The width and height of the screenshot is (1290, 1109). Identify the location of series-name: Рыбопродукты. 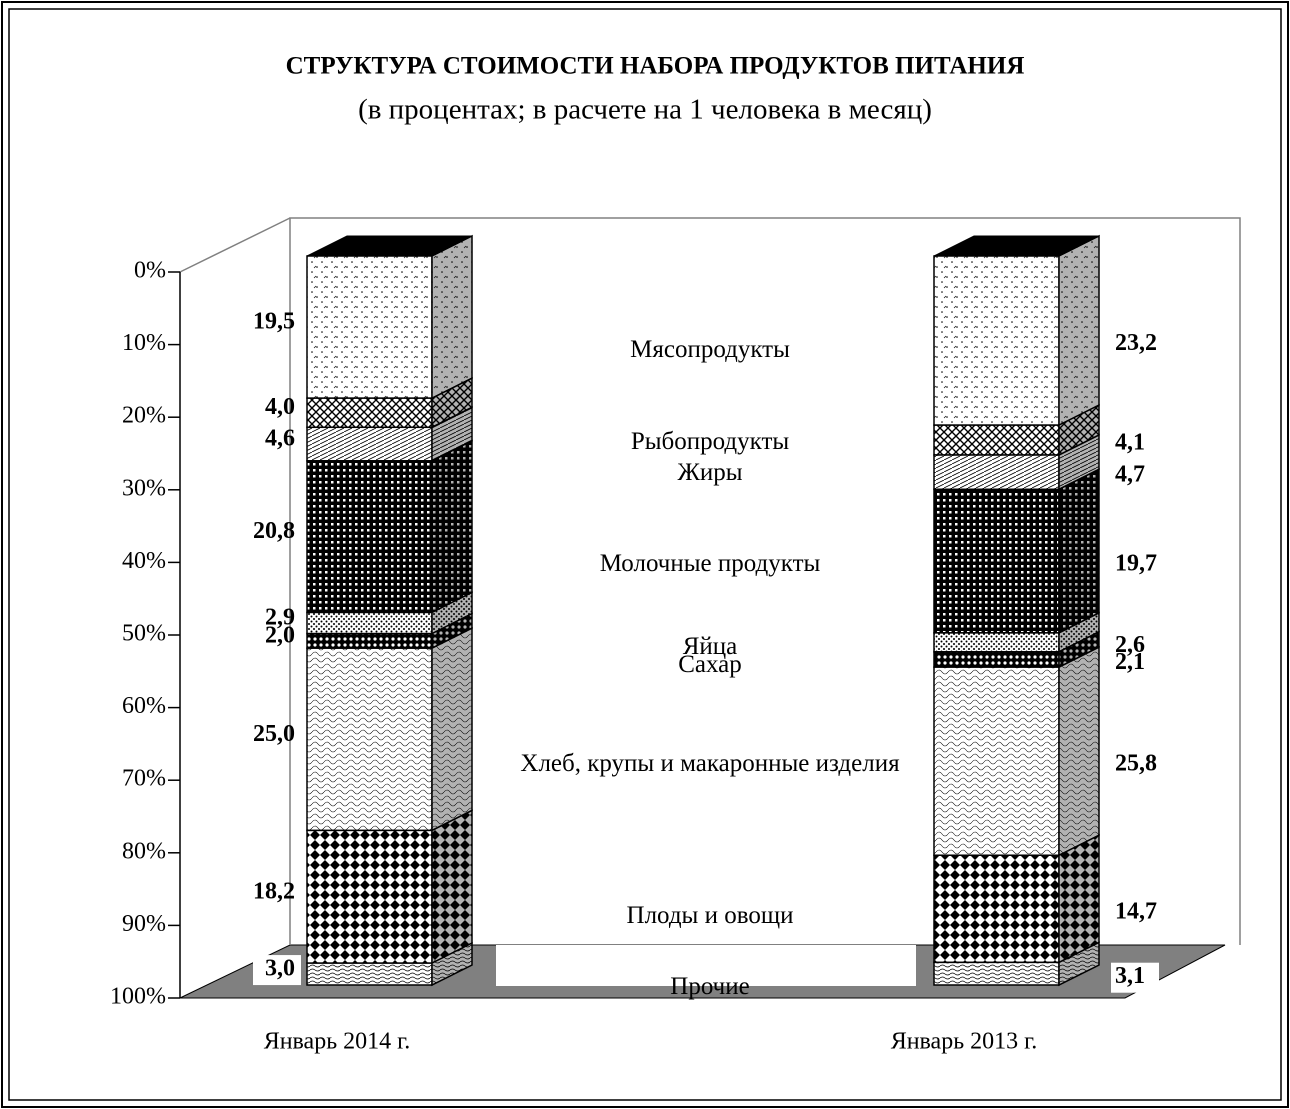
(710, 441).